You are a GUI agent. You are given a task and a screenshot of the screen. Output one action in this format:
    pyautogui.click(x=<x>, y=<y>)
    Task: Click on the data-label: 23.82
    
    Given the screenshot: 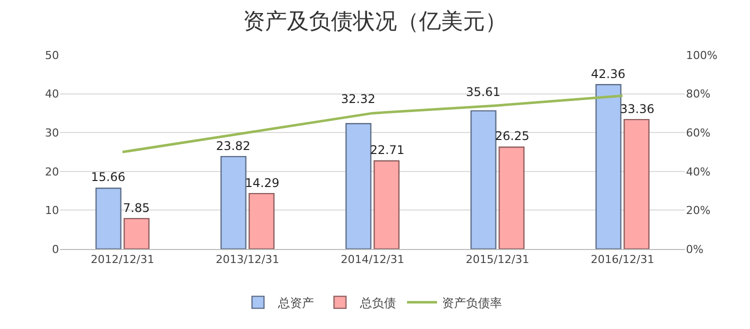 What is the action you would take?
    pyautogui.click(x=233, y=146)
    